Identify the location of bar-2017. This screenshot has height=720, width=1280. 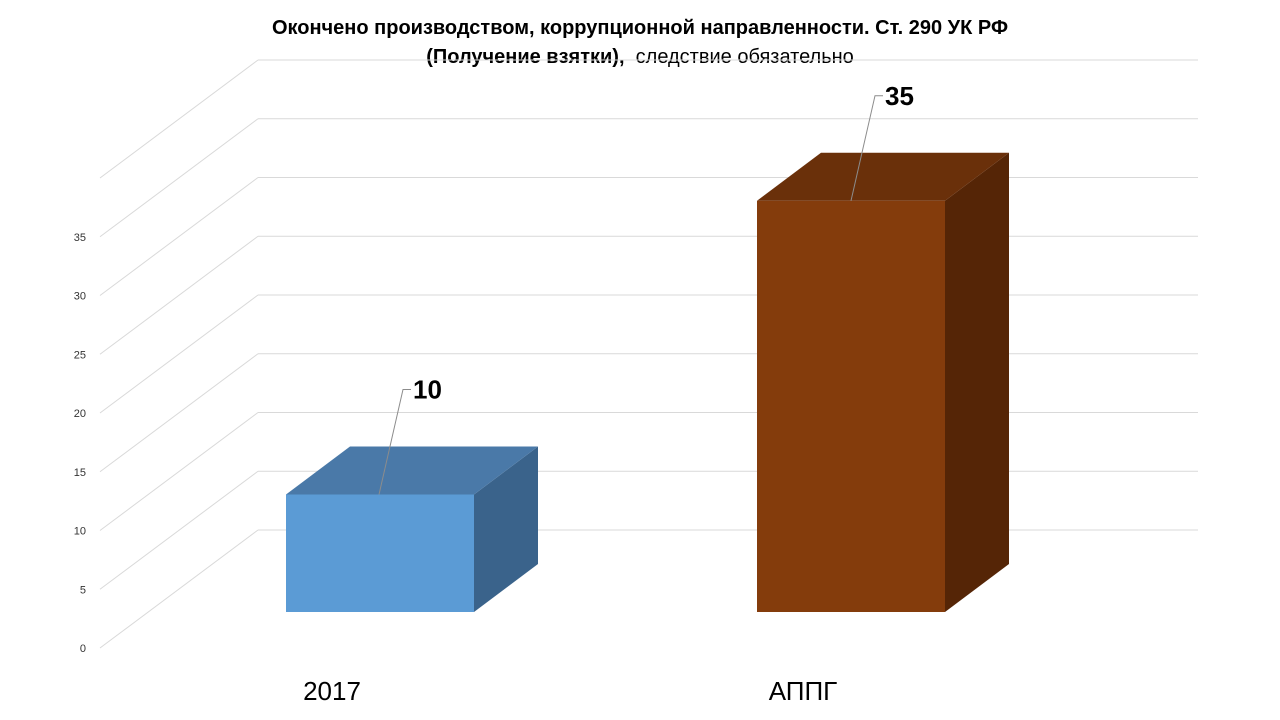
(412, 529).